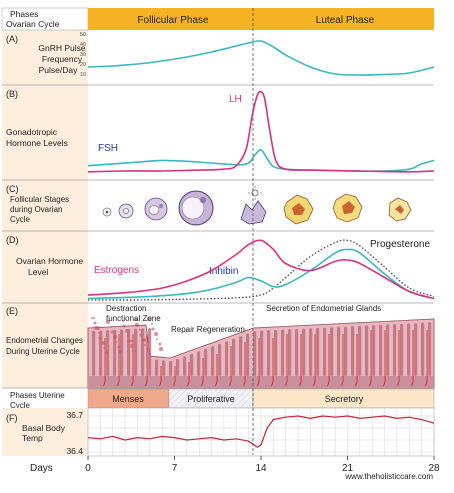  Describe the element at coordinates (156, 209) in the screenshot. I see `secondary-follicle-icon` at that location.